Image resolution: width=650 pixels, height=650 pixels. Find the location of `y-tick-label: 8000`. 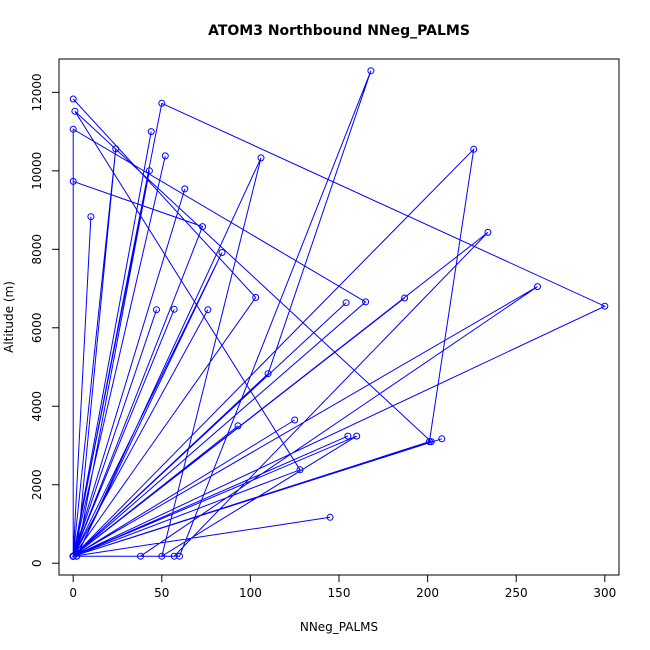

y-tick-label: 8000 is located at coordinates (37, 249).